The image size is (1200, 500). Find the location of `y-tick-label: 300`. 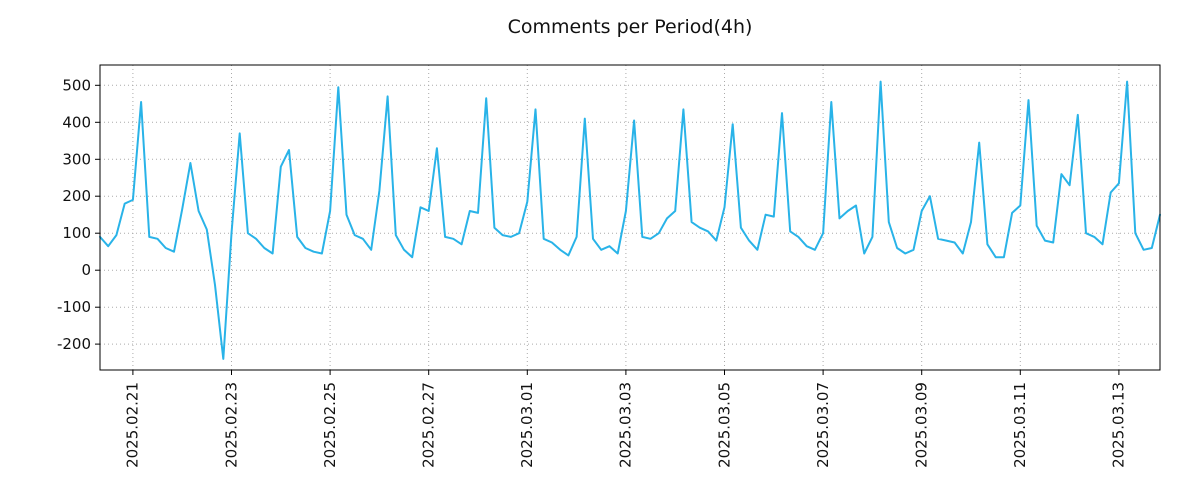

y-tick-label: 300 is located at coordinates (76, 159).